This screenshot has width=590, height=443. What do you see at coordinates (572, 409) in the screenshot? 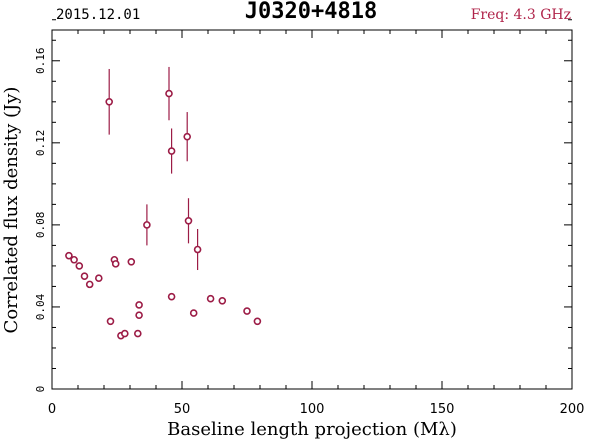
I see `x-tick-label: 200` at bounding box center [572, 409].